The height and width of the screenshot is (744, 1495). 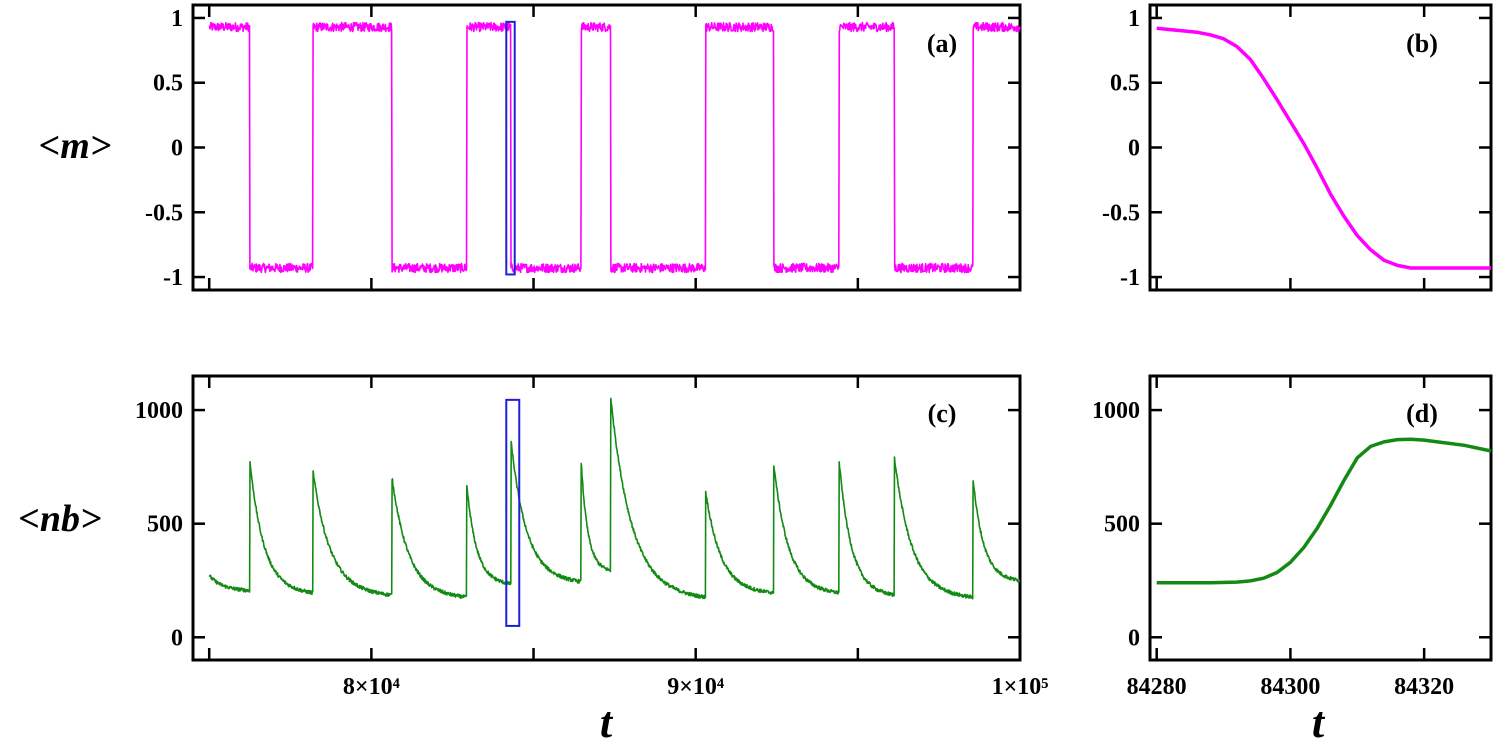 What do you see at coordinates (1422, 43) in the screenshot?
I see `panel-b-label: (b)` at bounding box center [1422, 43].